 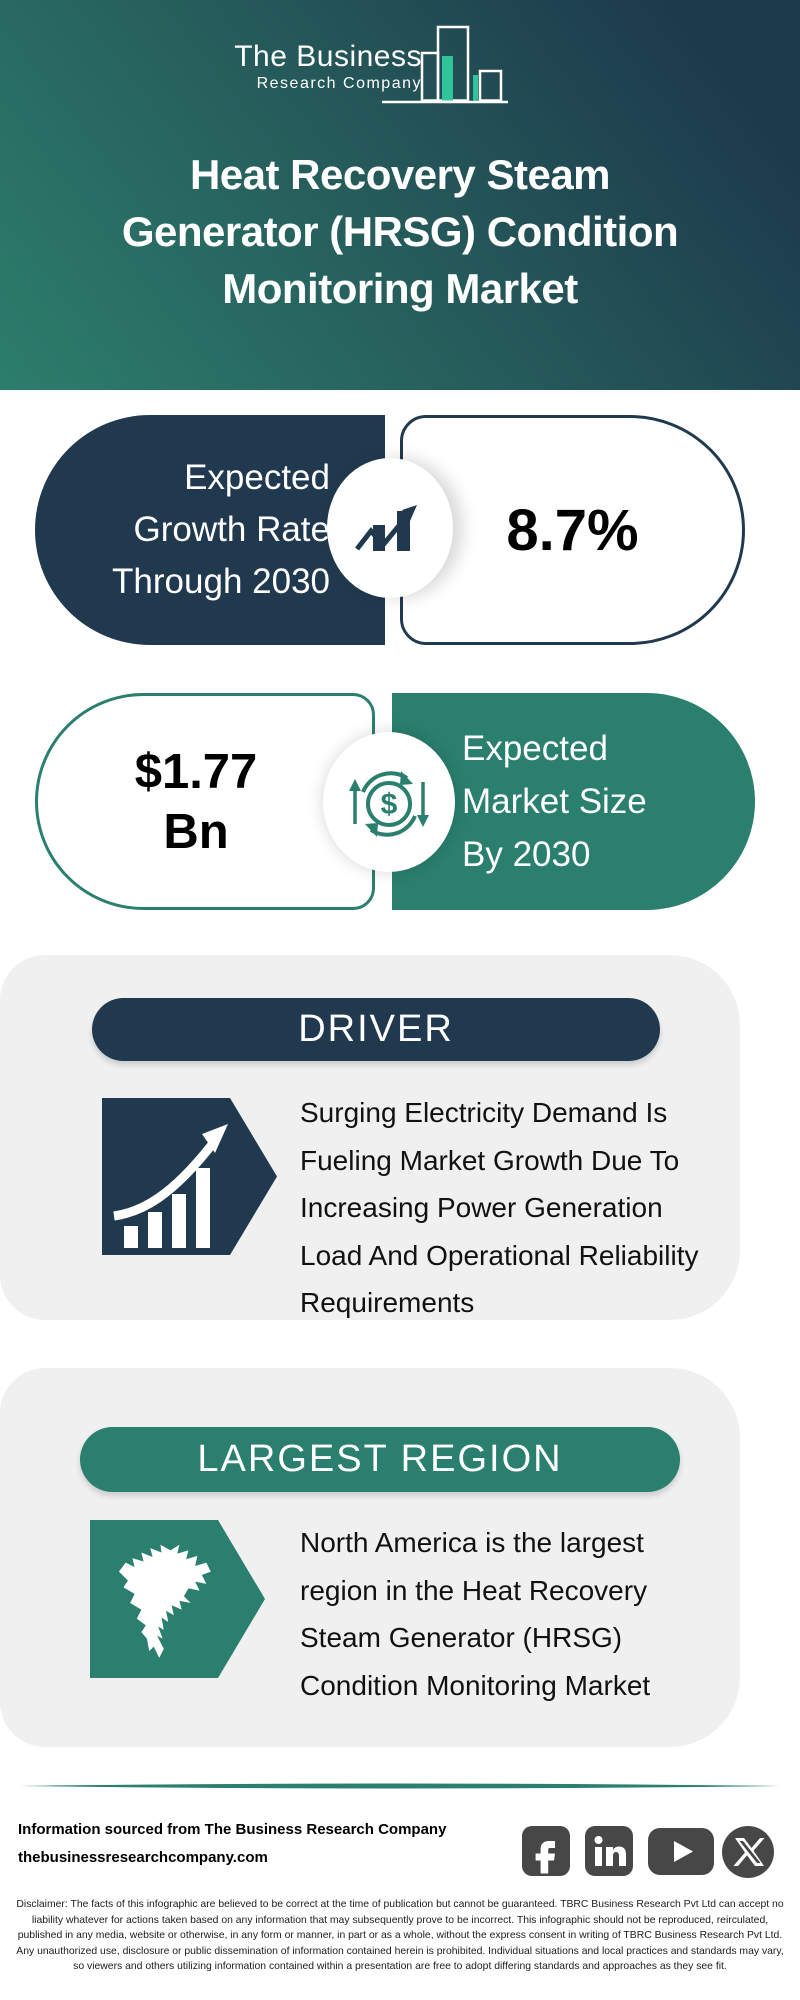 What do you see at coordinates (681, 1851) in the screenshot?
I see `youtube-icon` at bounding box center [681, 1851].